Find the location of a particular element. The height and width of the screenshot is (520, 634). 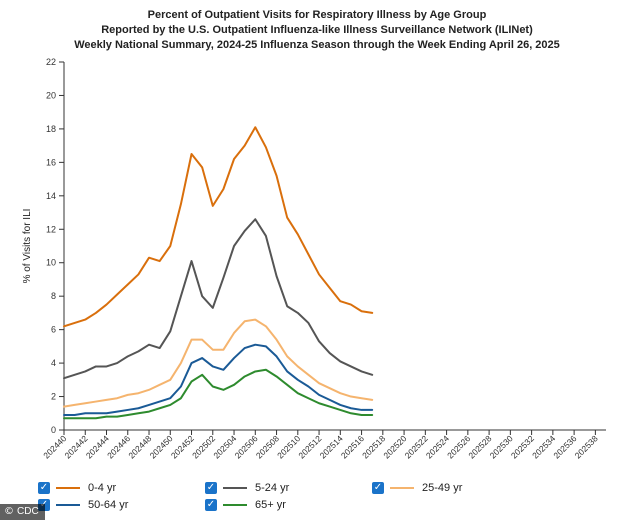

y-tick-label: 20 is located at coordinates (51, 95).